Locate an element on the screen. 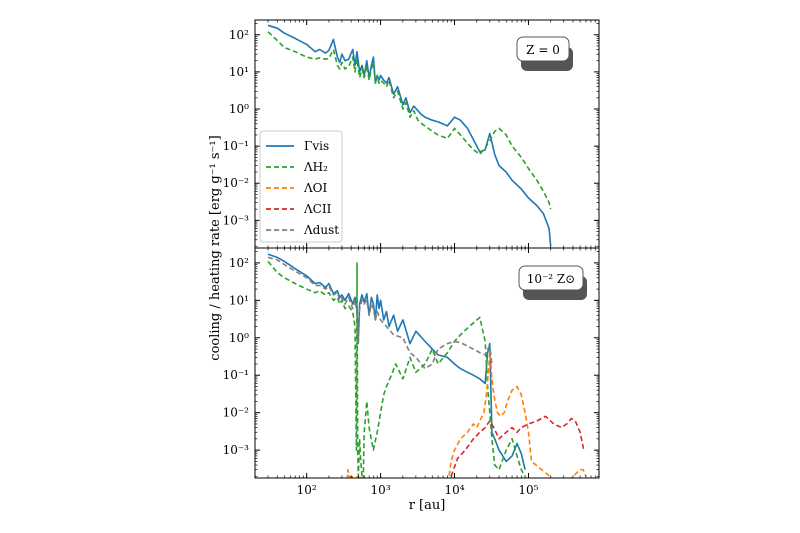  top-y-tick-label: 10⁻² is located at coordinates (236, 183).